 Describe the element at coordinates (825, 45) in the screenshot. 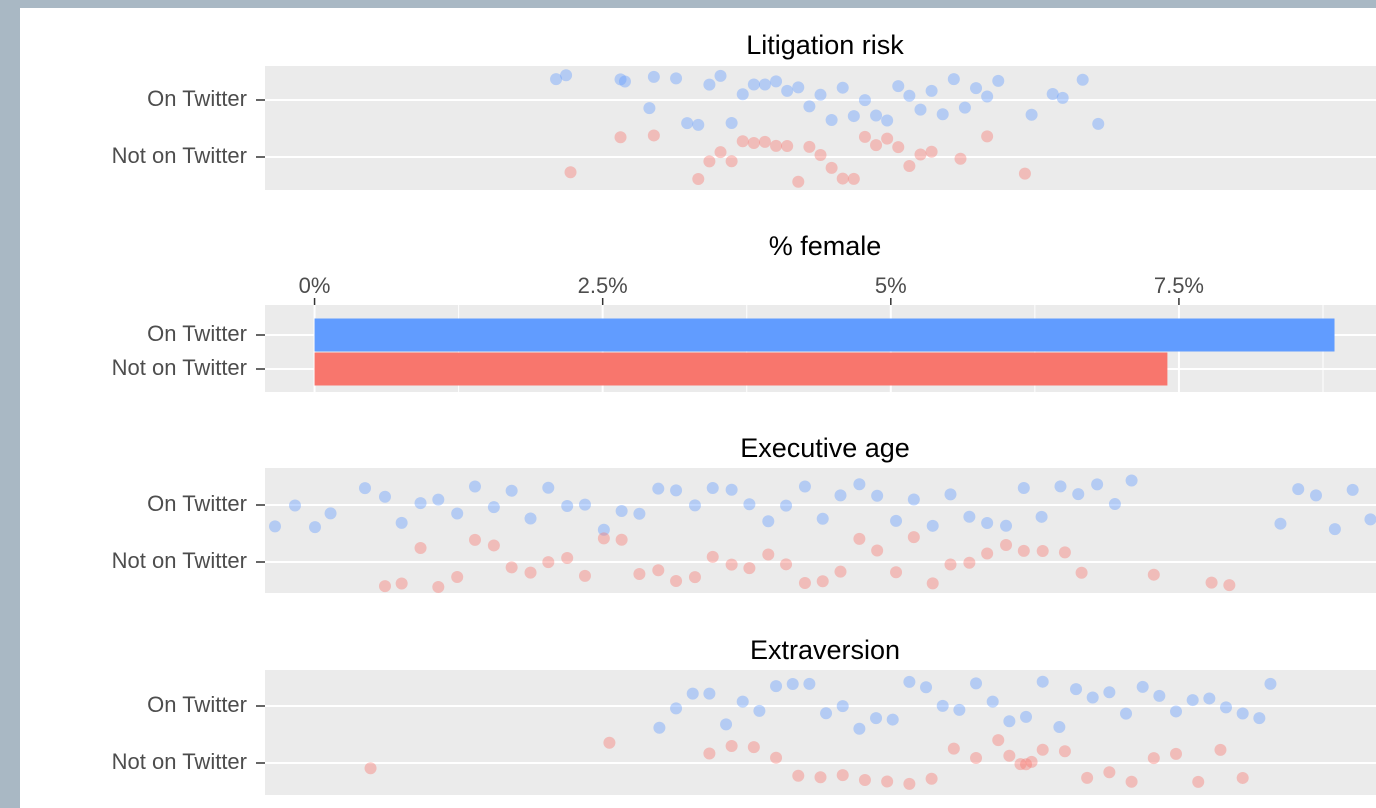

I see `panel-title: Litigation risk` at that location.